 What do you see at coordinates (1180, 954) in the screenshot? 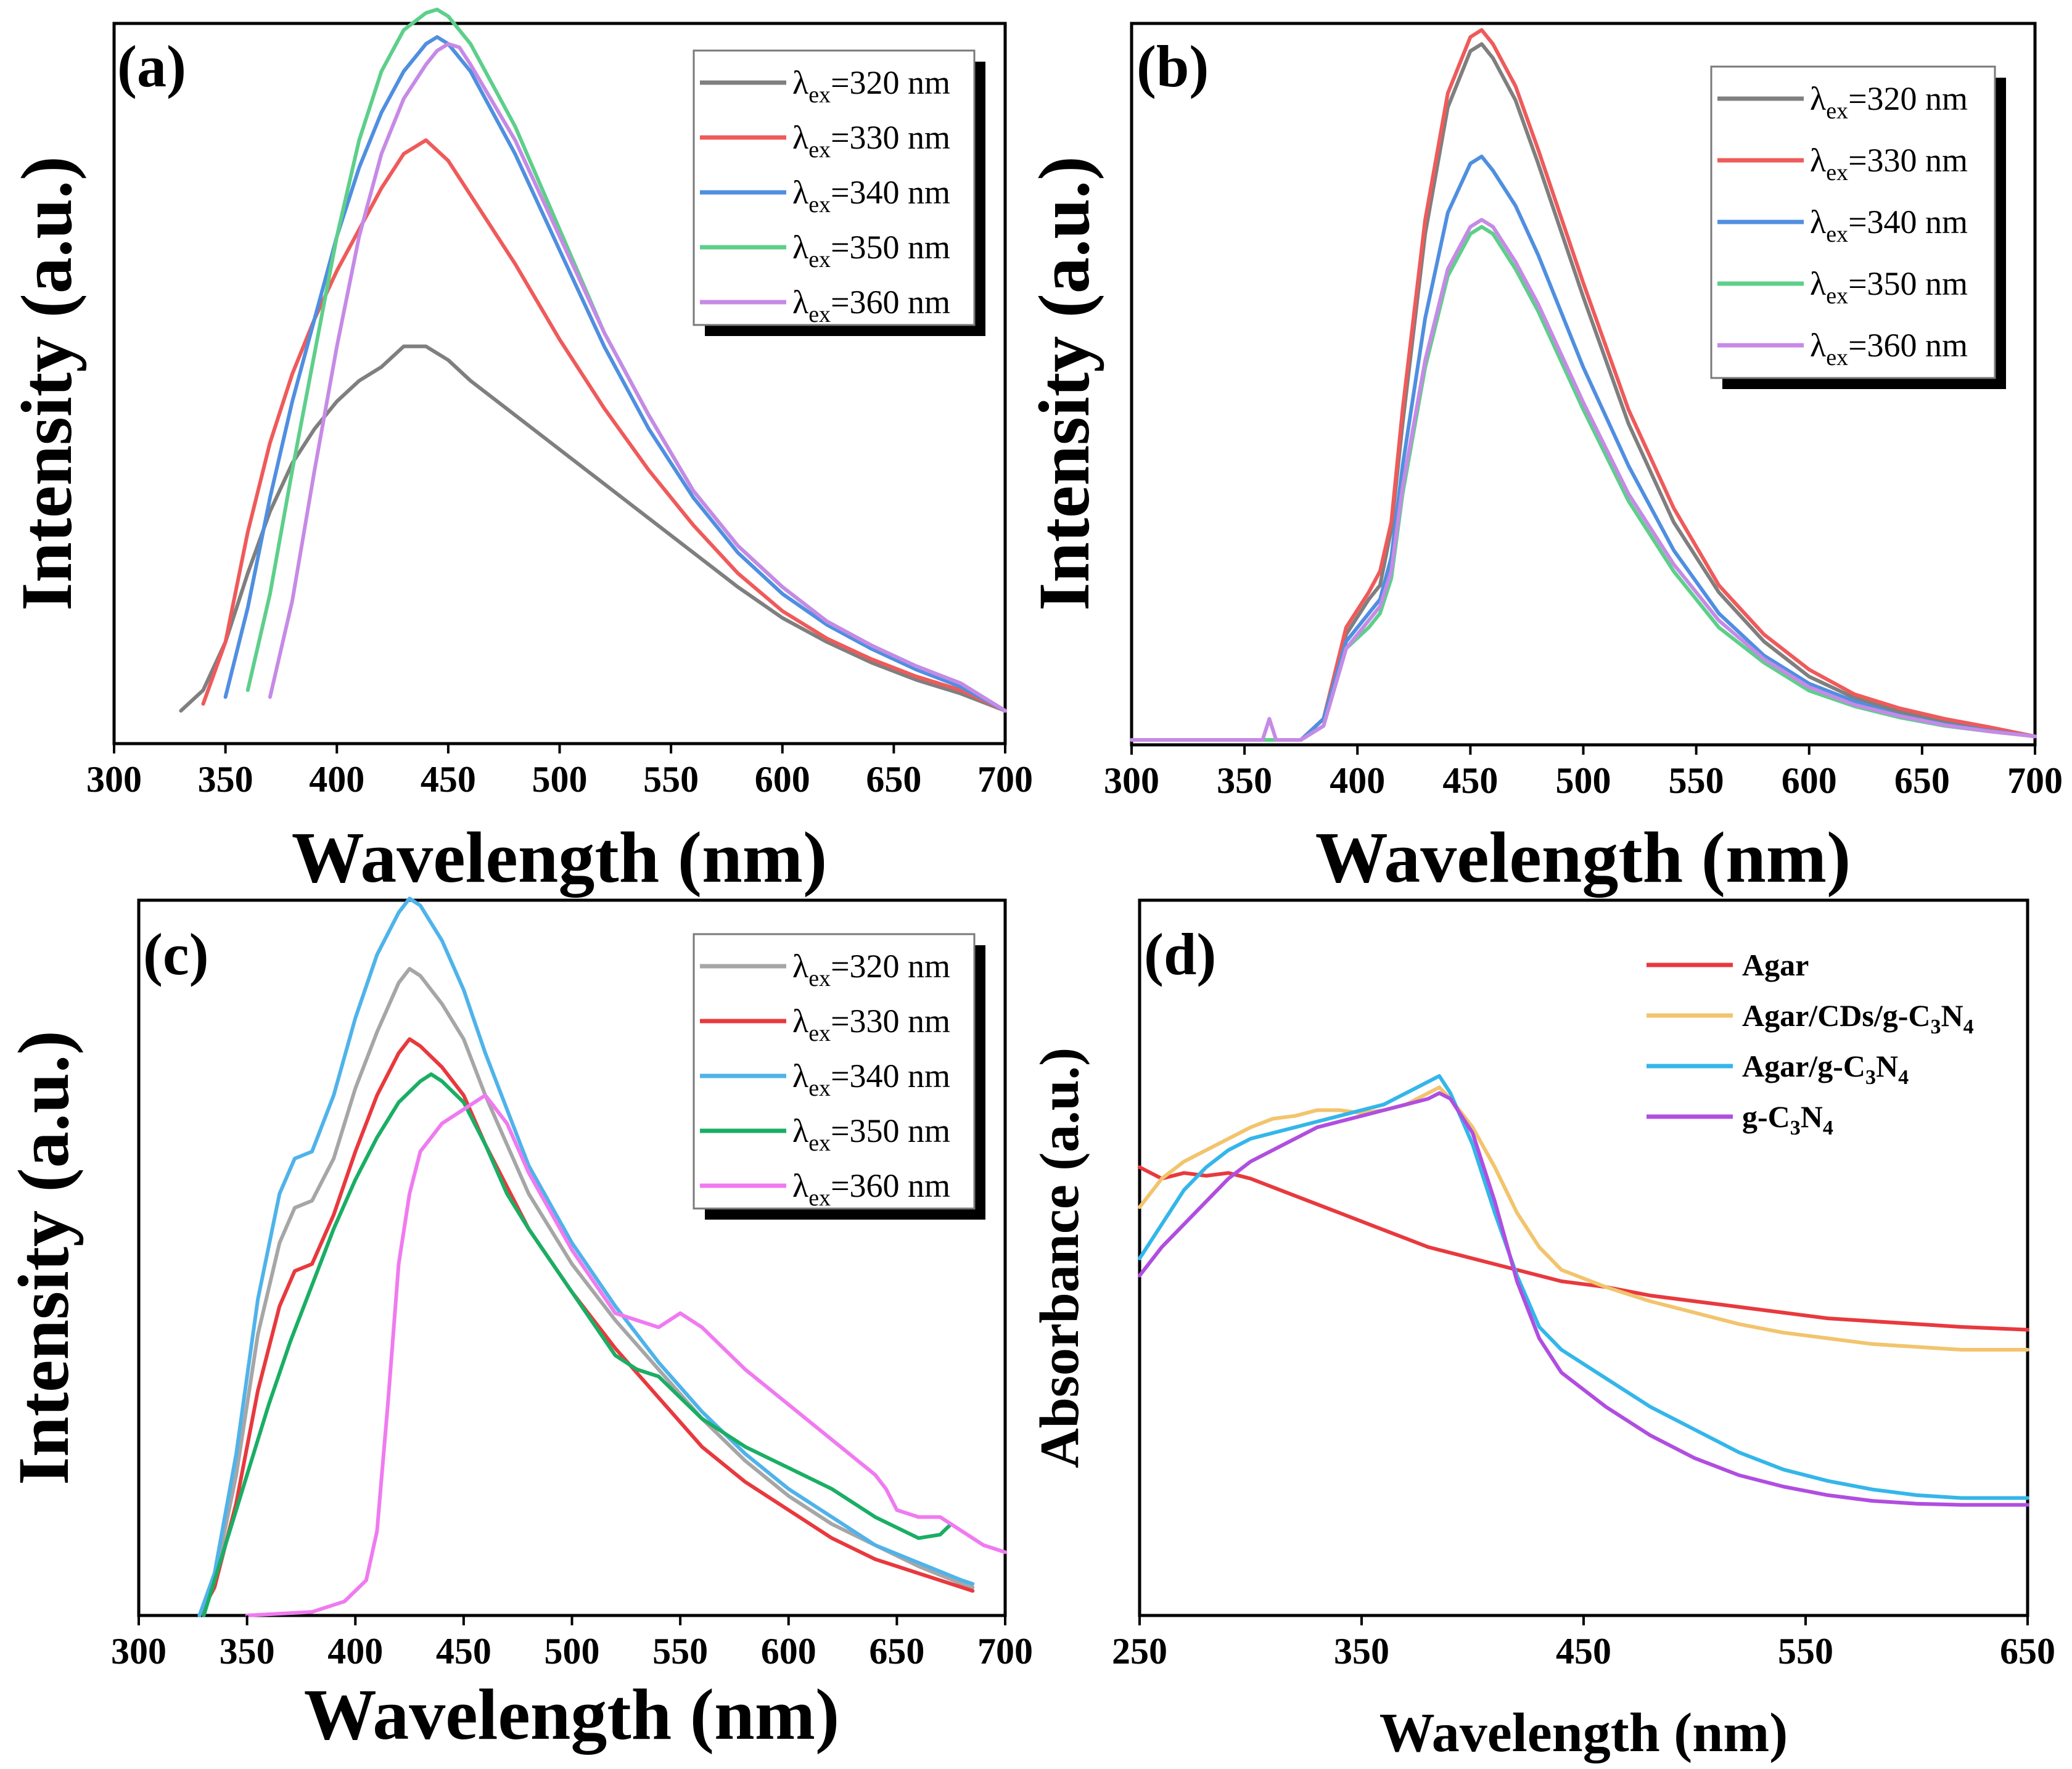
I see `panel-d-label: (d)` at bounding box center [1180, 954].